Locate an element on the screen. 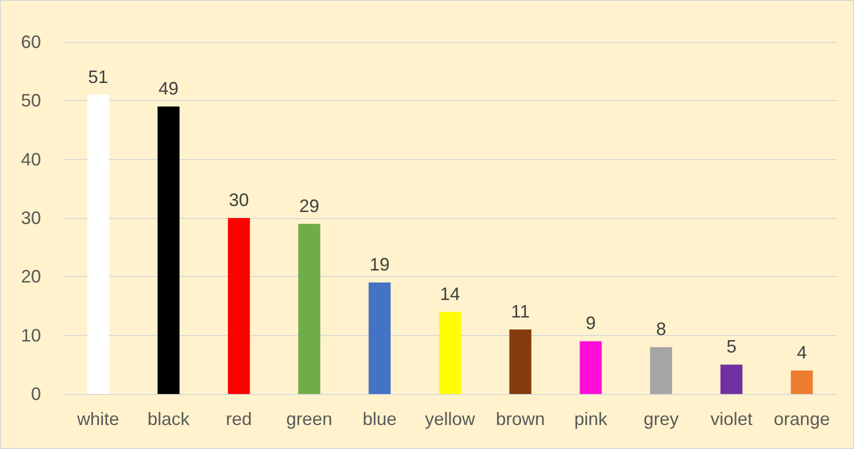 This screenshot has height=449, width=854. y-tick-label: 40 is located at coordinates (30, 159).